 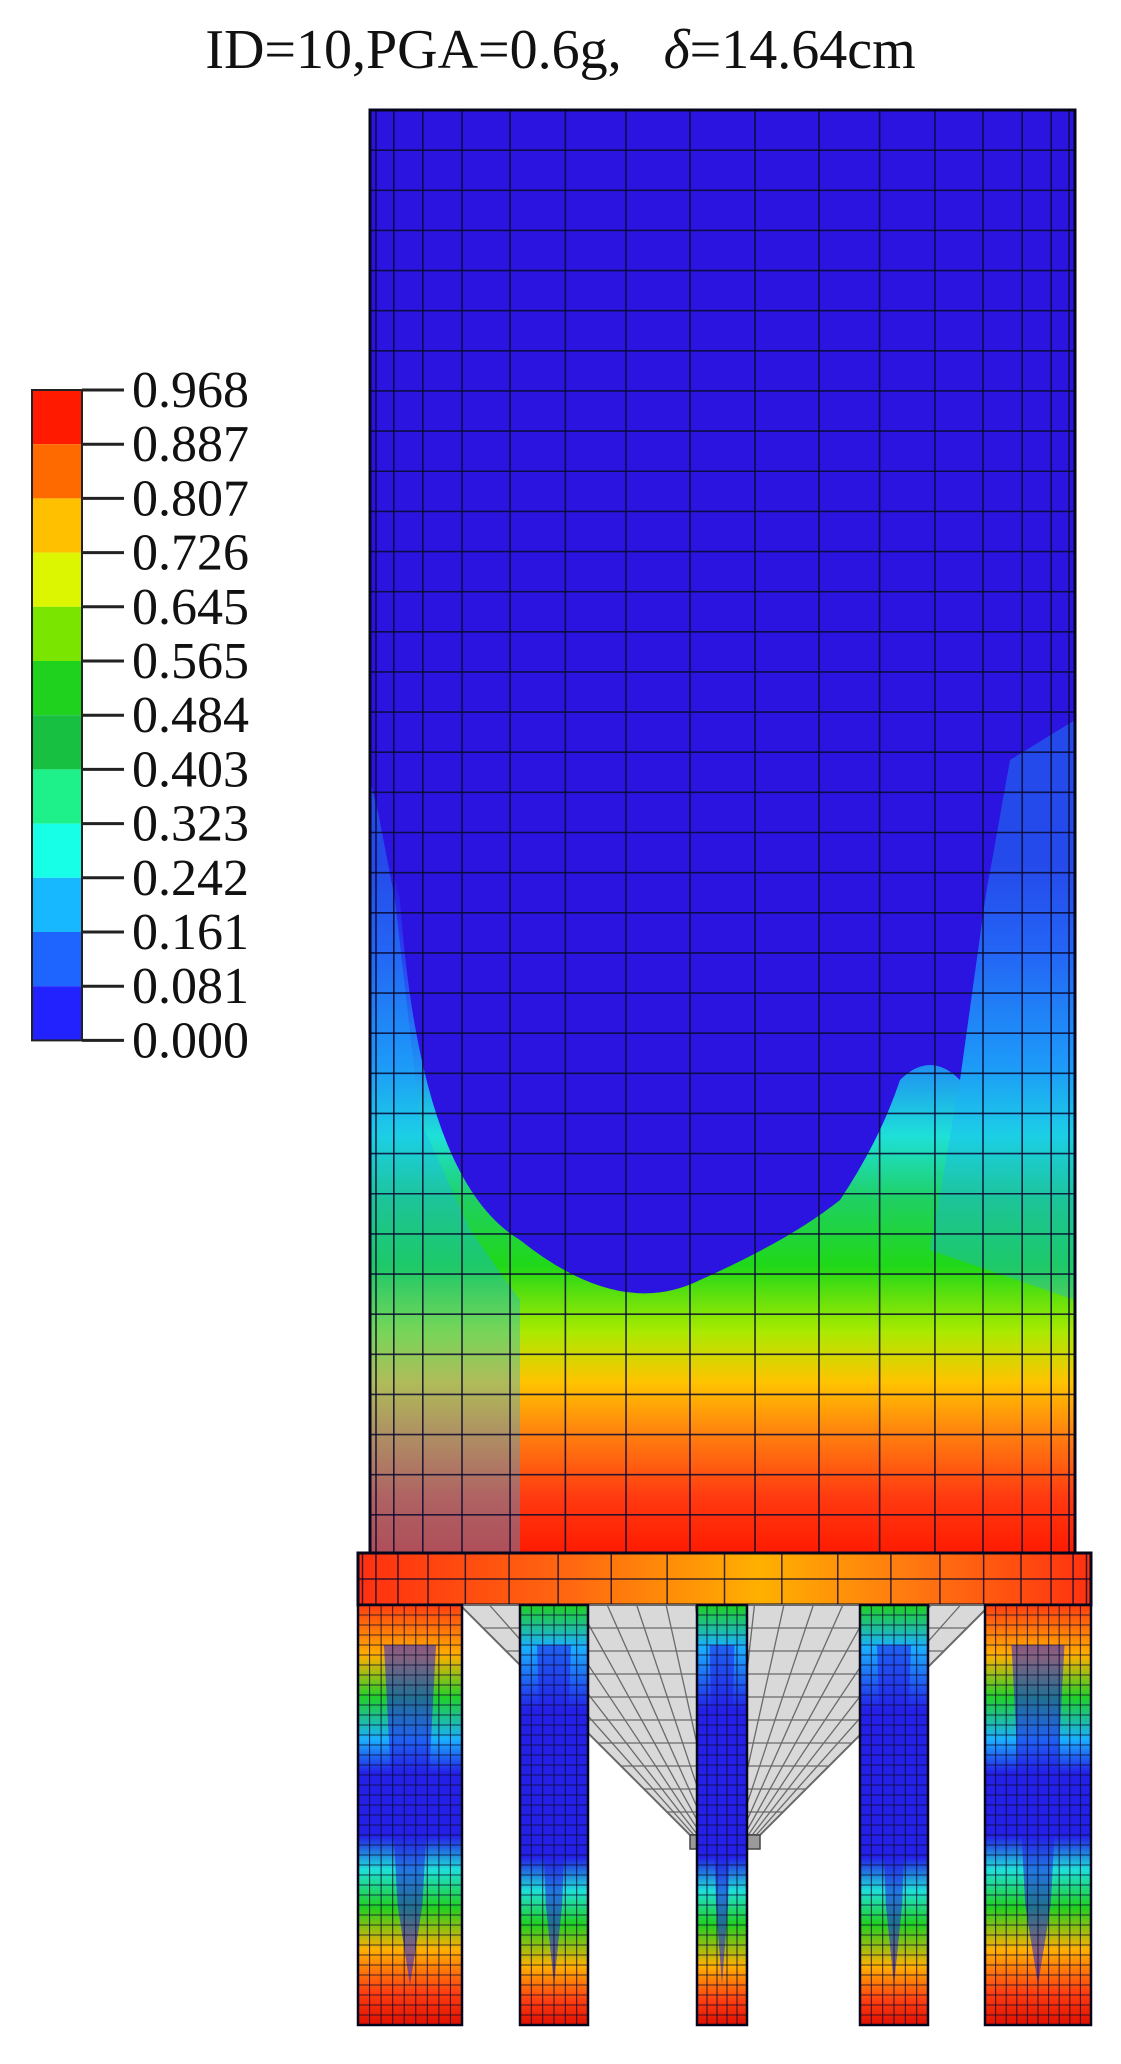 I want to click on legend-value-label: 0.242, so click(x=190, y=878).